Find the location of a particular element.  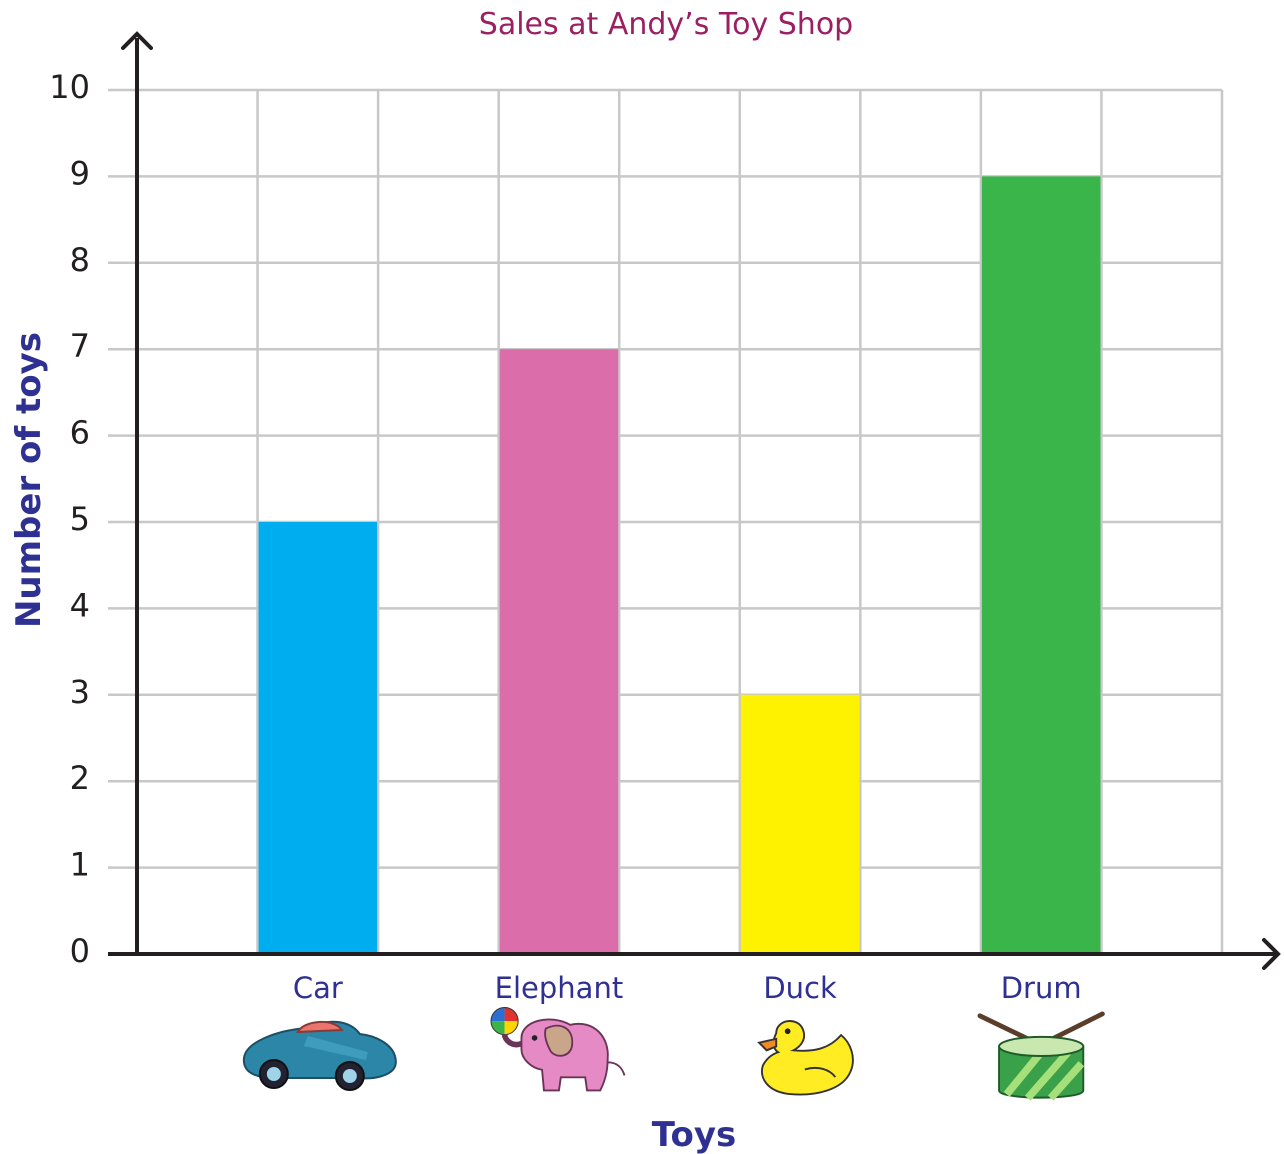

x-tick-label: Car is located at coordinates (318, 988).